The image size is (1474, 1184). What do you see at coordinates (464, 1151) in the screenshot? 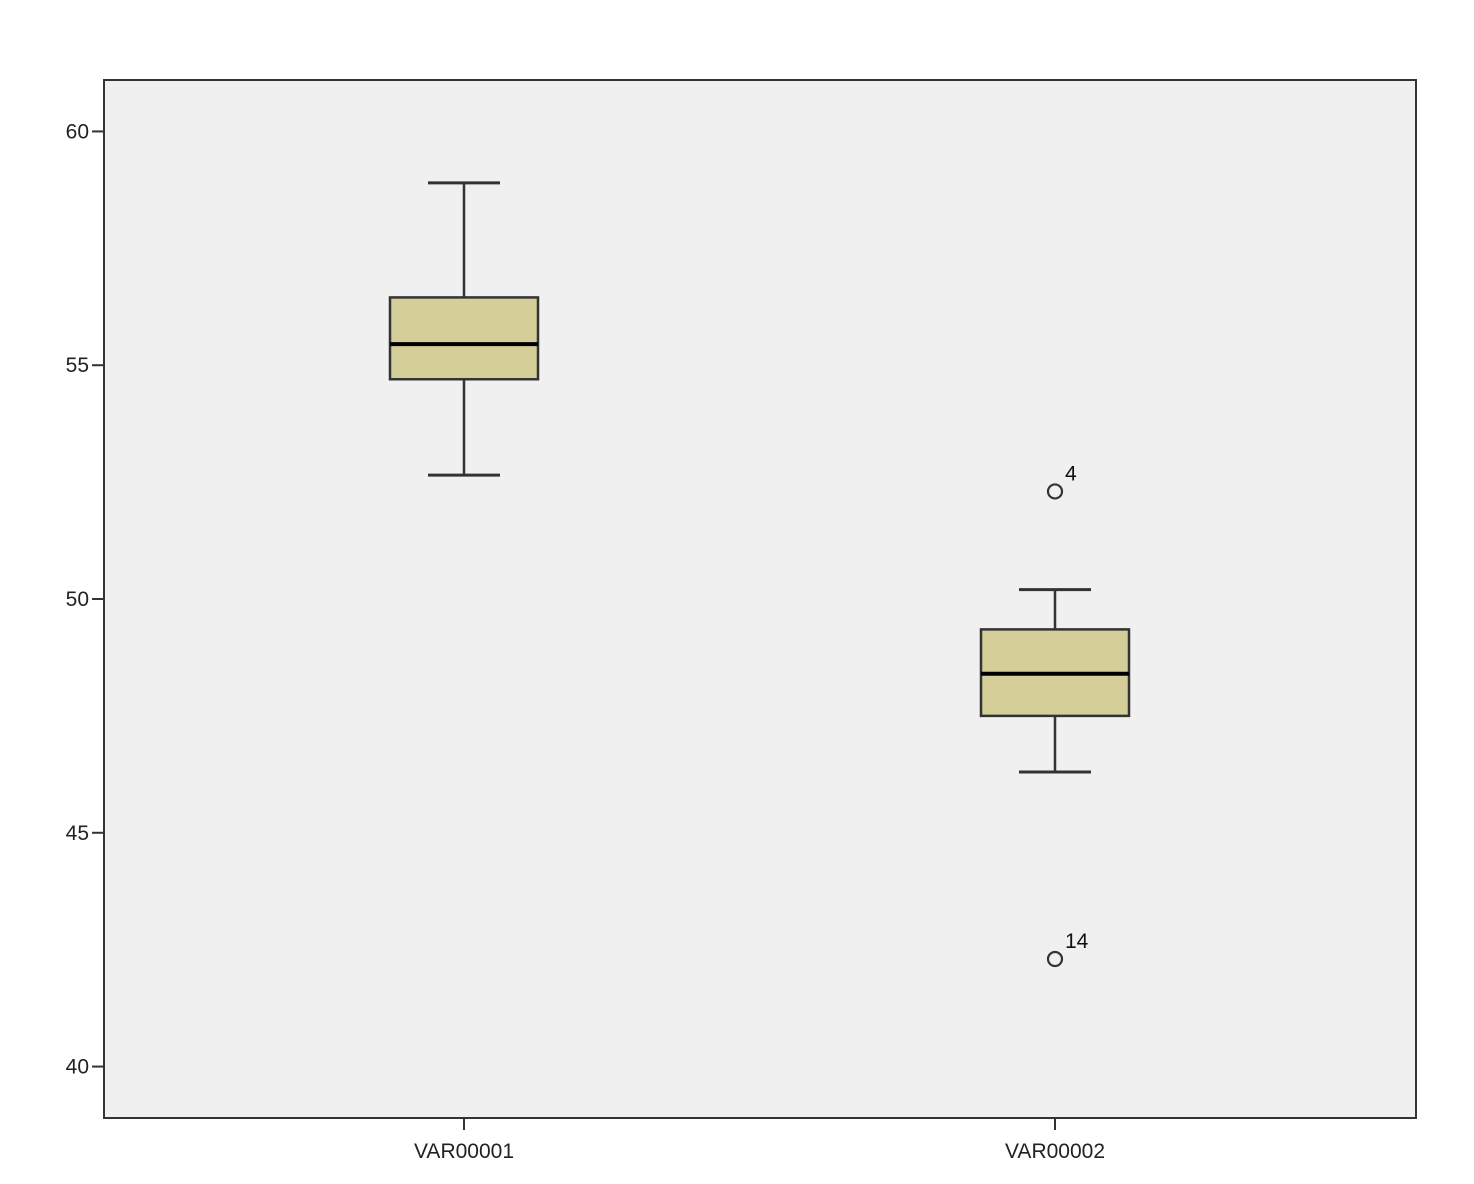
I see `x-tick-label: VAR00001` at bounding box center [464, 1151].